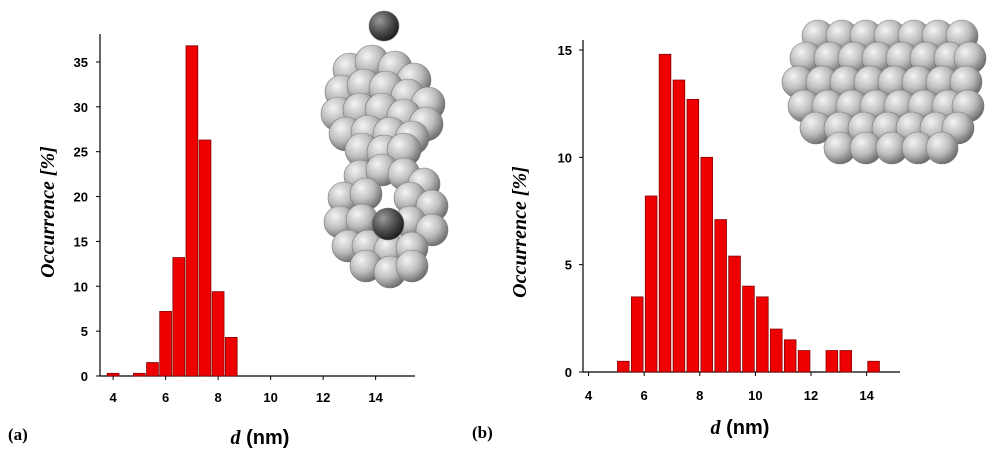 The height and width of the screenshot is (452, 997). Describe the element at coordinates (730, 387) in the screenshot. I see `panel-b-x-ticks: 4 6 8 10 12 14` at that location.